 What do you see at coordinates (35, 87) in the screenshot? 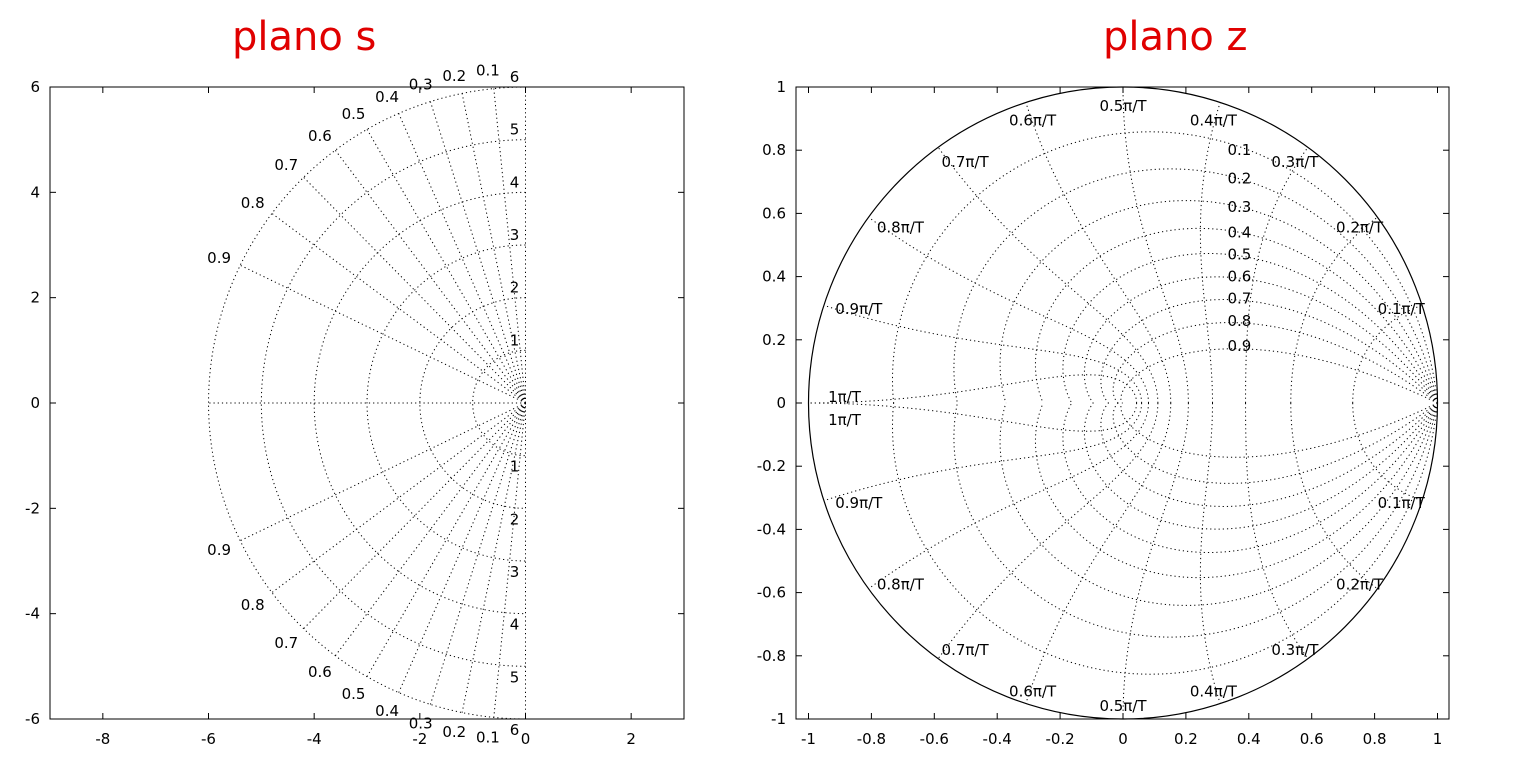
I see `s-y-tick-label: 6` at bounding box center [35, 87].